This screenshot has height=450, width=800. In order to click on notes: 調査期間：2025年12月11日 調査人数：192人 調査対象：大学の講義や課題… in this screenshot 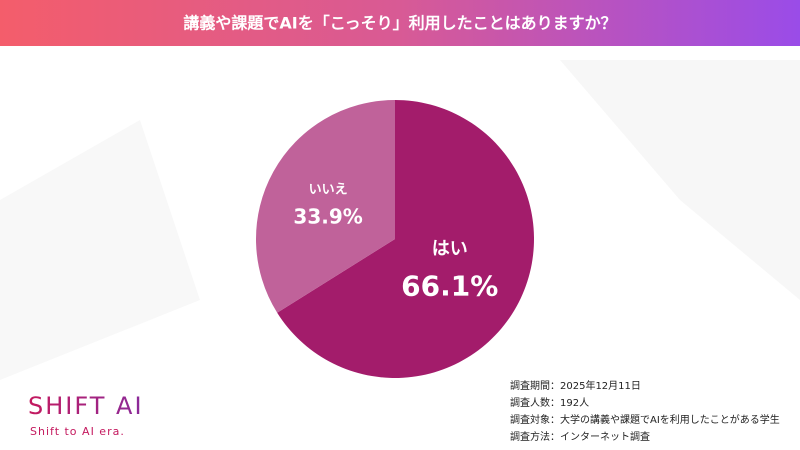, I will do `click(645, 411)`.